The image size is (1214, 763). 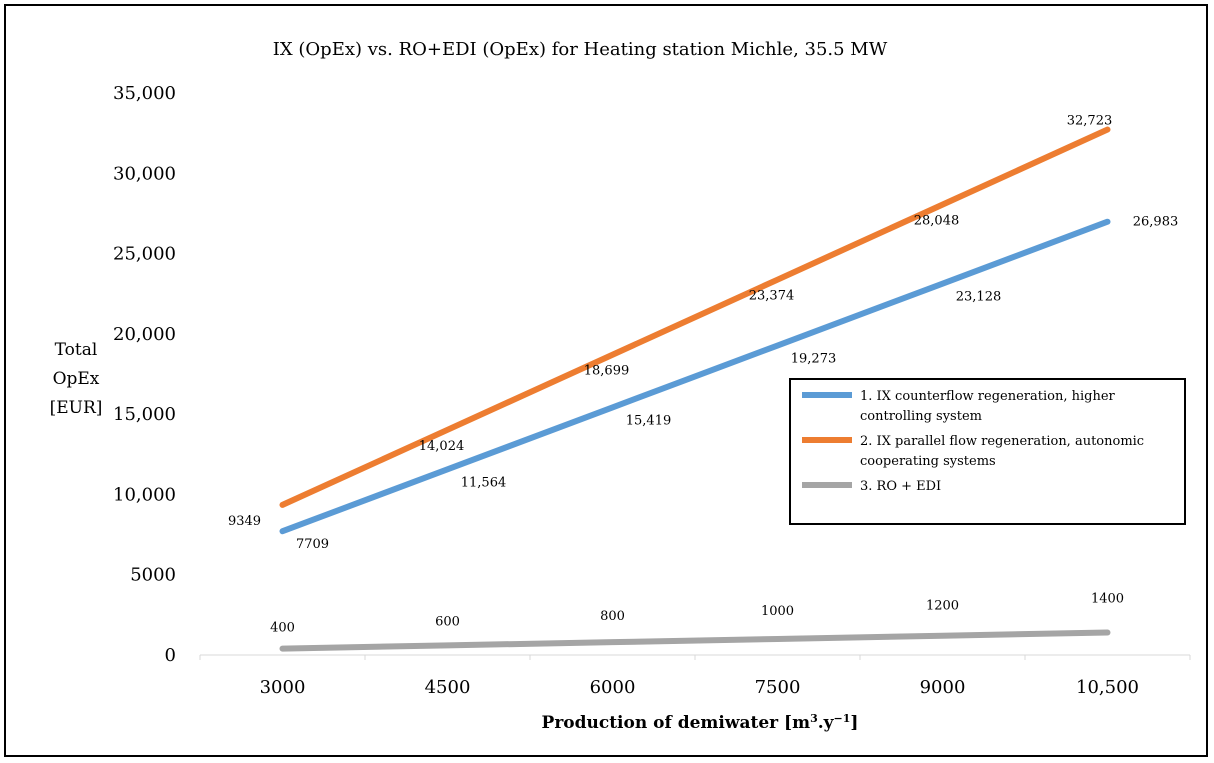 I want to click on data-label: 1400, so click(x=1107, y=599).